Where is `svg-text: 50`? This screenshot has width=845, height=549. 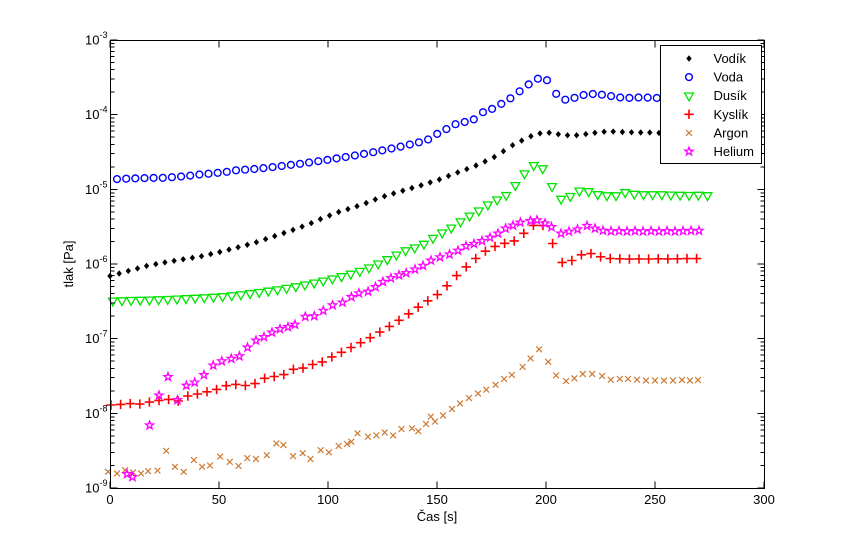
svg-text: 50 is located at coordinates (219, 499).